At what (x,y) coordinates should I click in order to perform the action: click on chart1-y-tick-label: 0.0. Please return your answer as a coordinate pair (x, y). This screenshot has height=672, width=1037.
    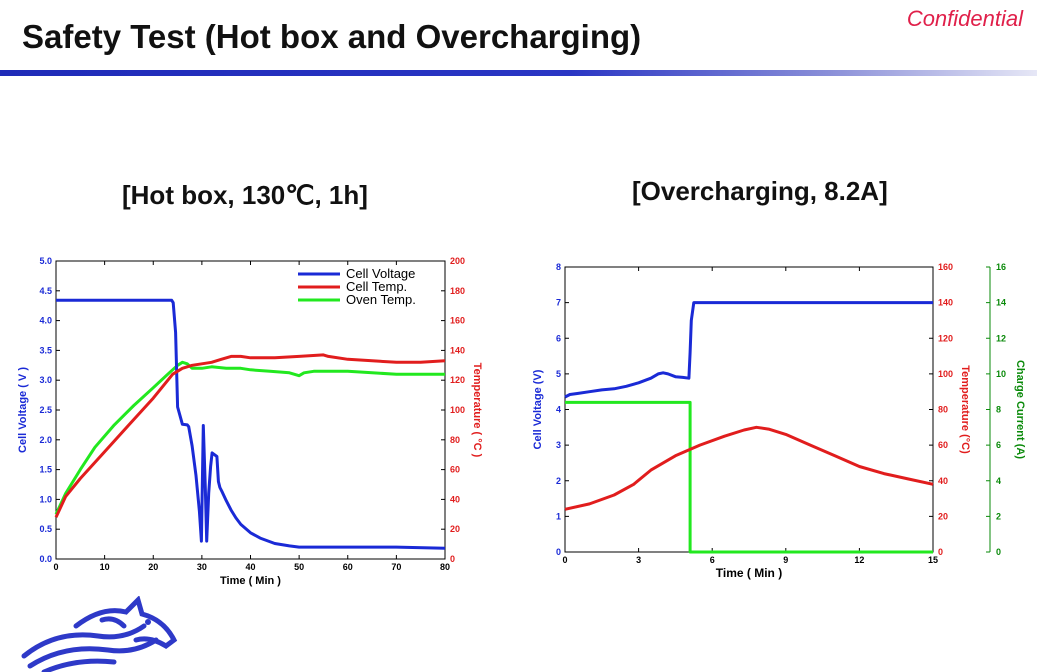
    Looking at the image, I should click on (45, 559).